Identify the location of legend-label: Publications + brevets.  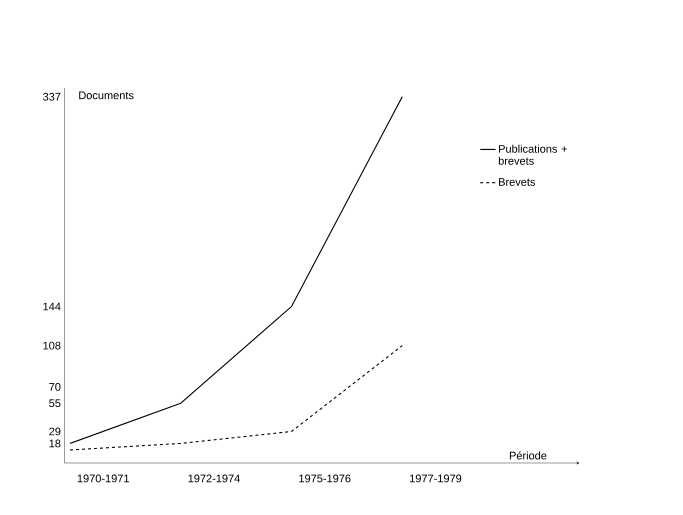
(532, 154).